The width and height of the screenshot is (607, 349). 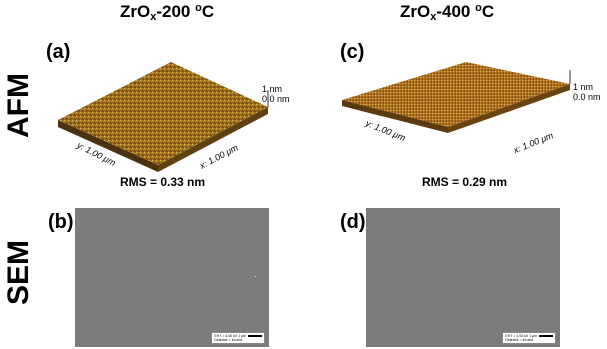 I want to click on panel-label-d: (d), so click(x=353, y=222).